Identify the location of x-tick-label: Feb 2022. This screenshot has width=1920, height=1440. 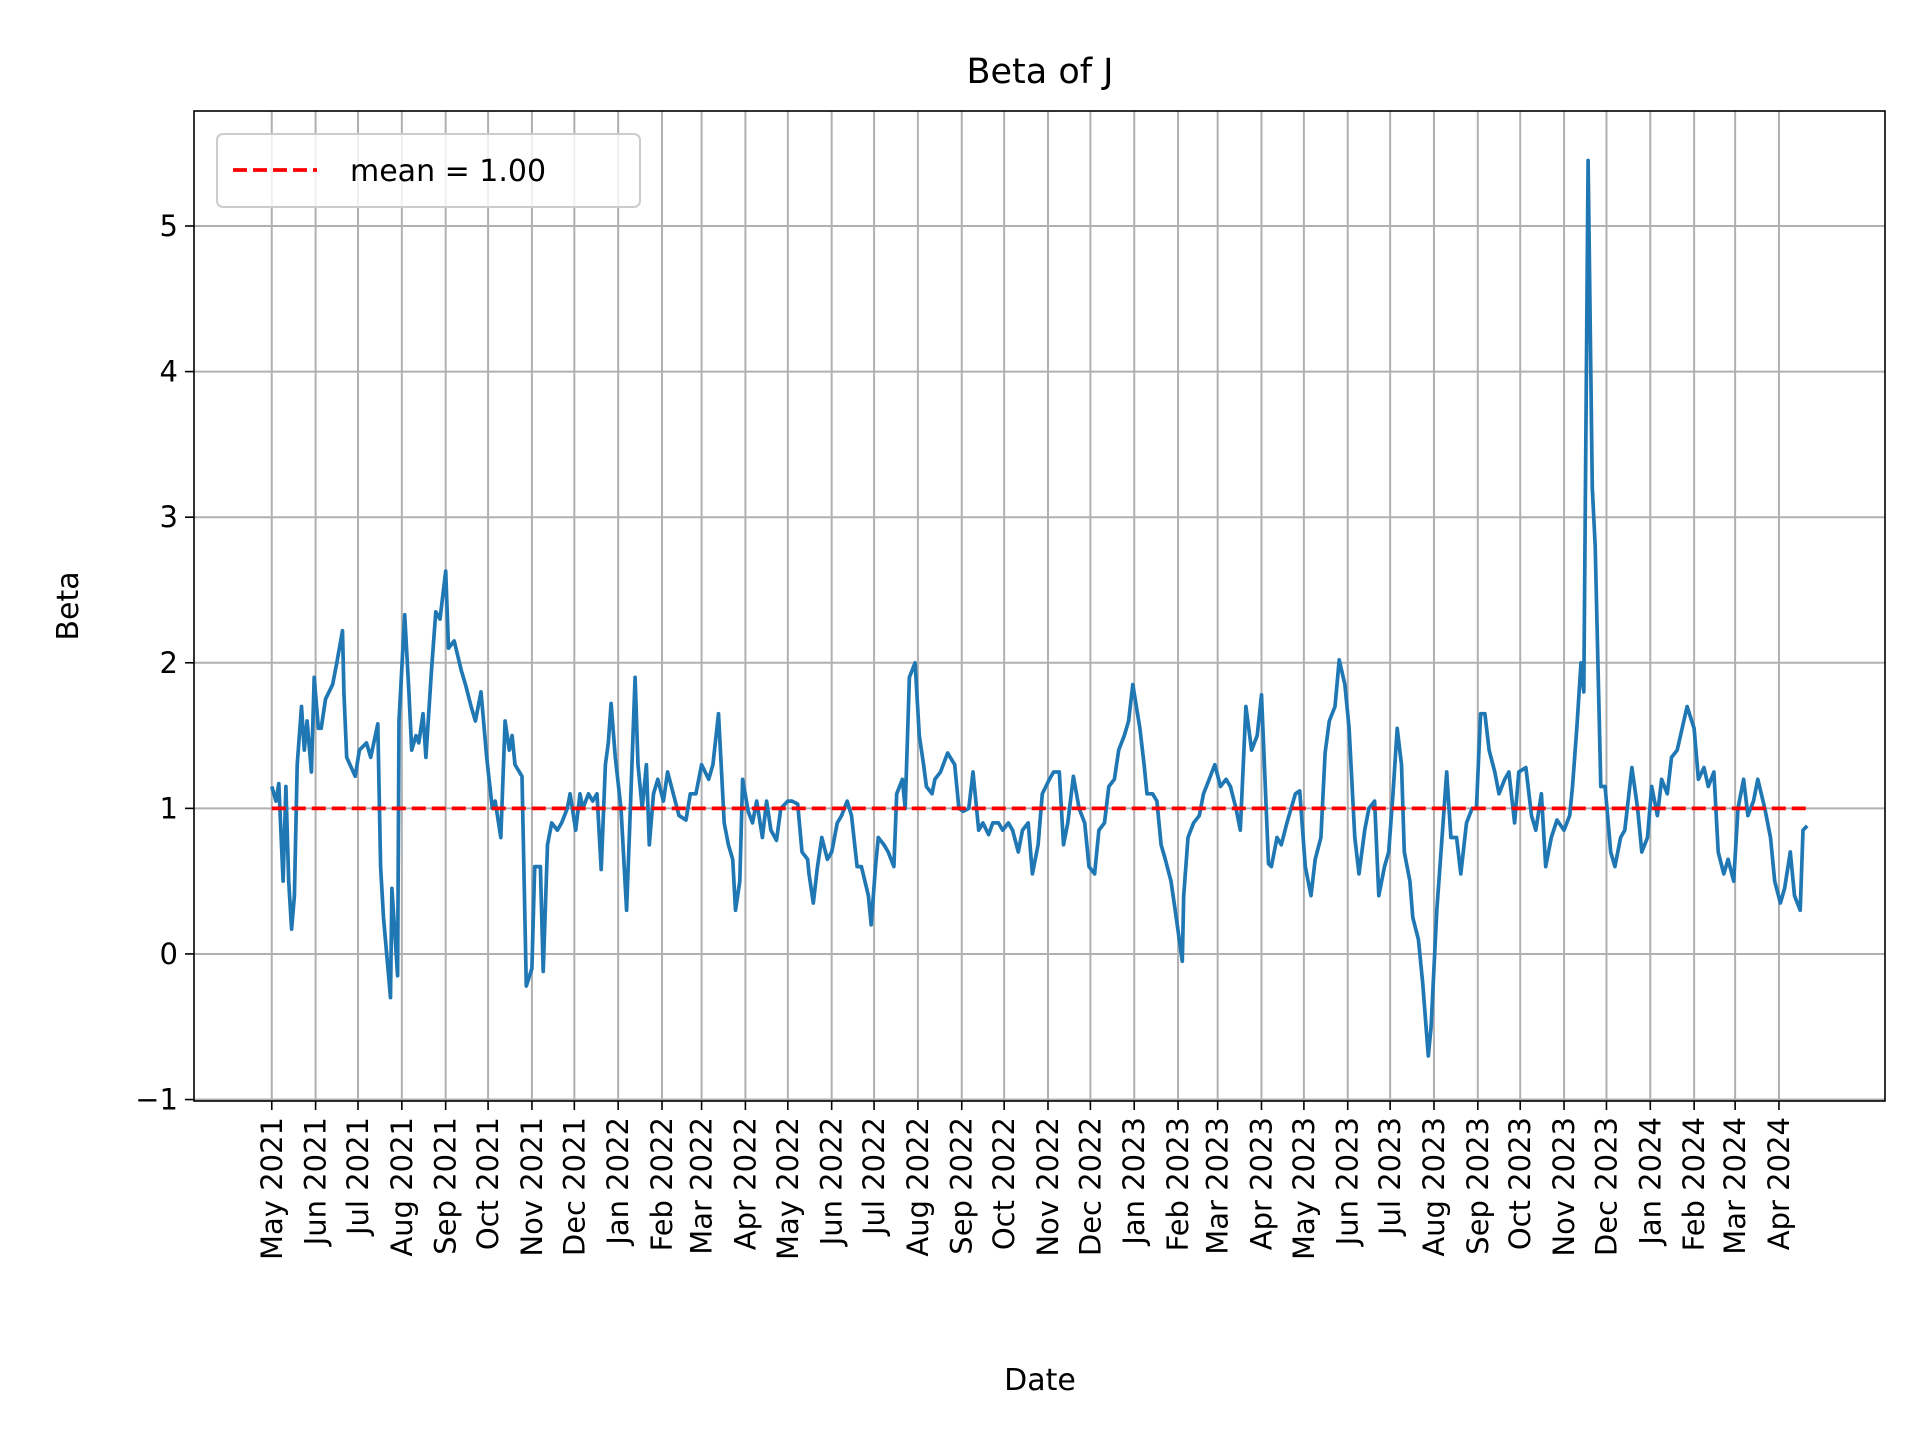
(662, 1184).